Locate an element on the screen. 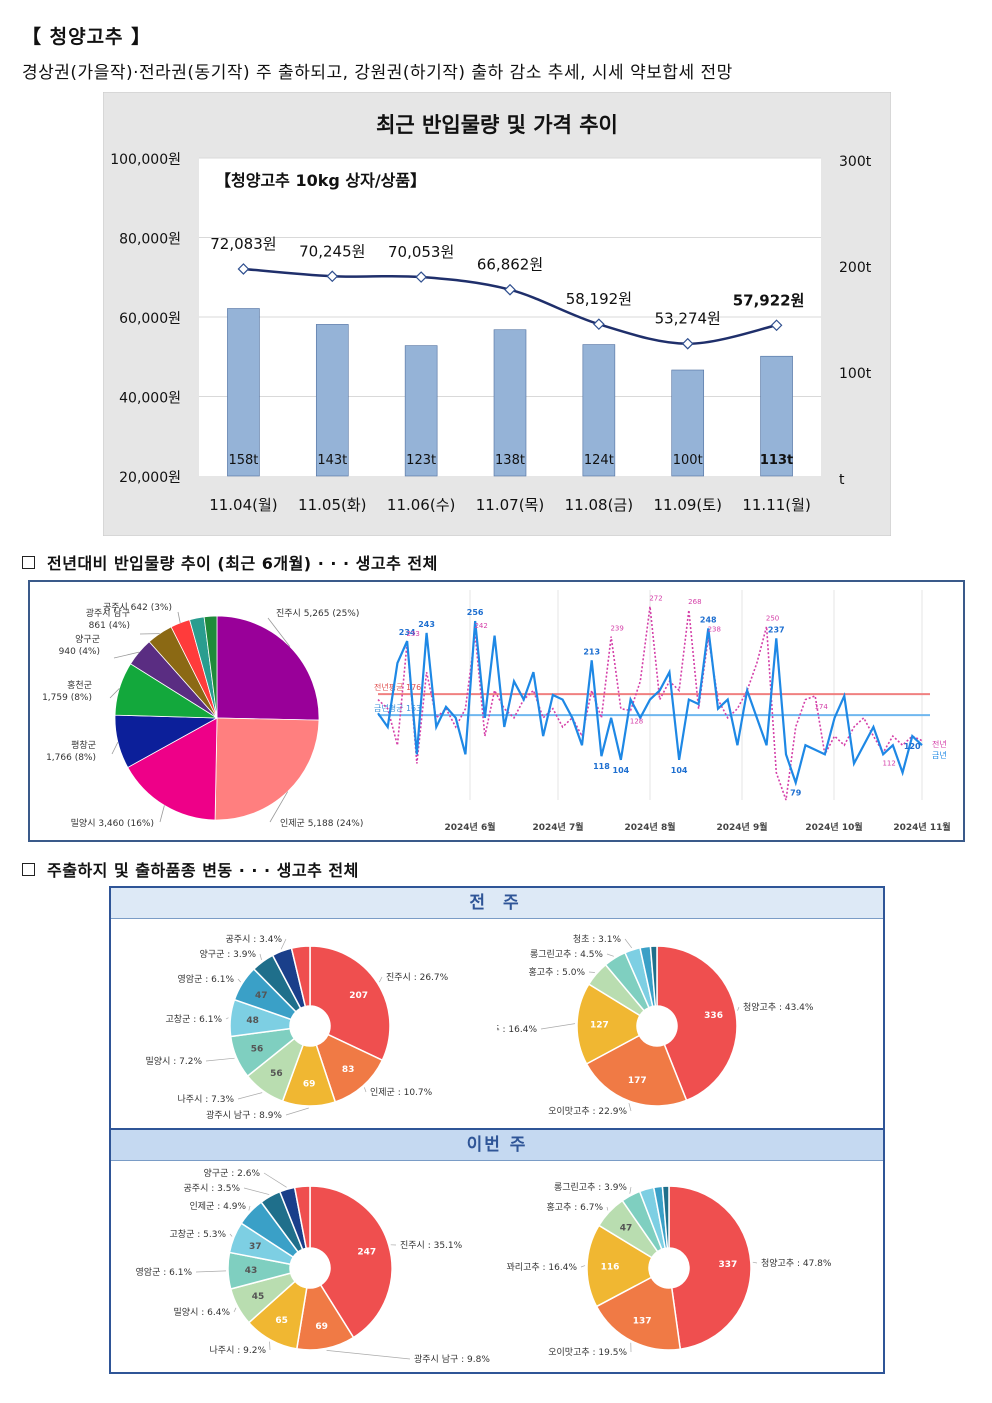 The width and height of the screenshot is (992, 1403). left-axis-tick: 60,000원 is located at coordinates (150, 319).